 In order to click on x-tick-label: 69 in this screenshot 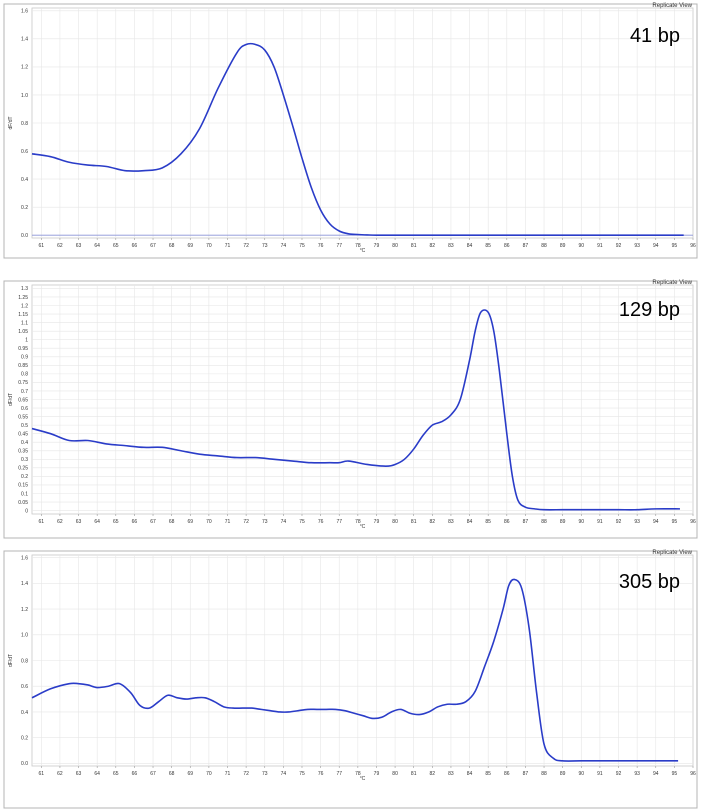, I will do `click(190, 522)`.